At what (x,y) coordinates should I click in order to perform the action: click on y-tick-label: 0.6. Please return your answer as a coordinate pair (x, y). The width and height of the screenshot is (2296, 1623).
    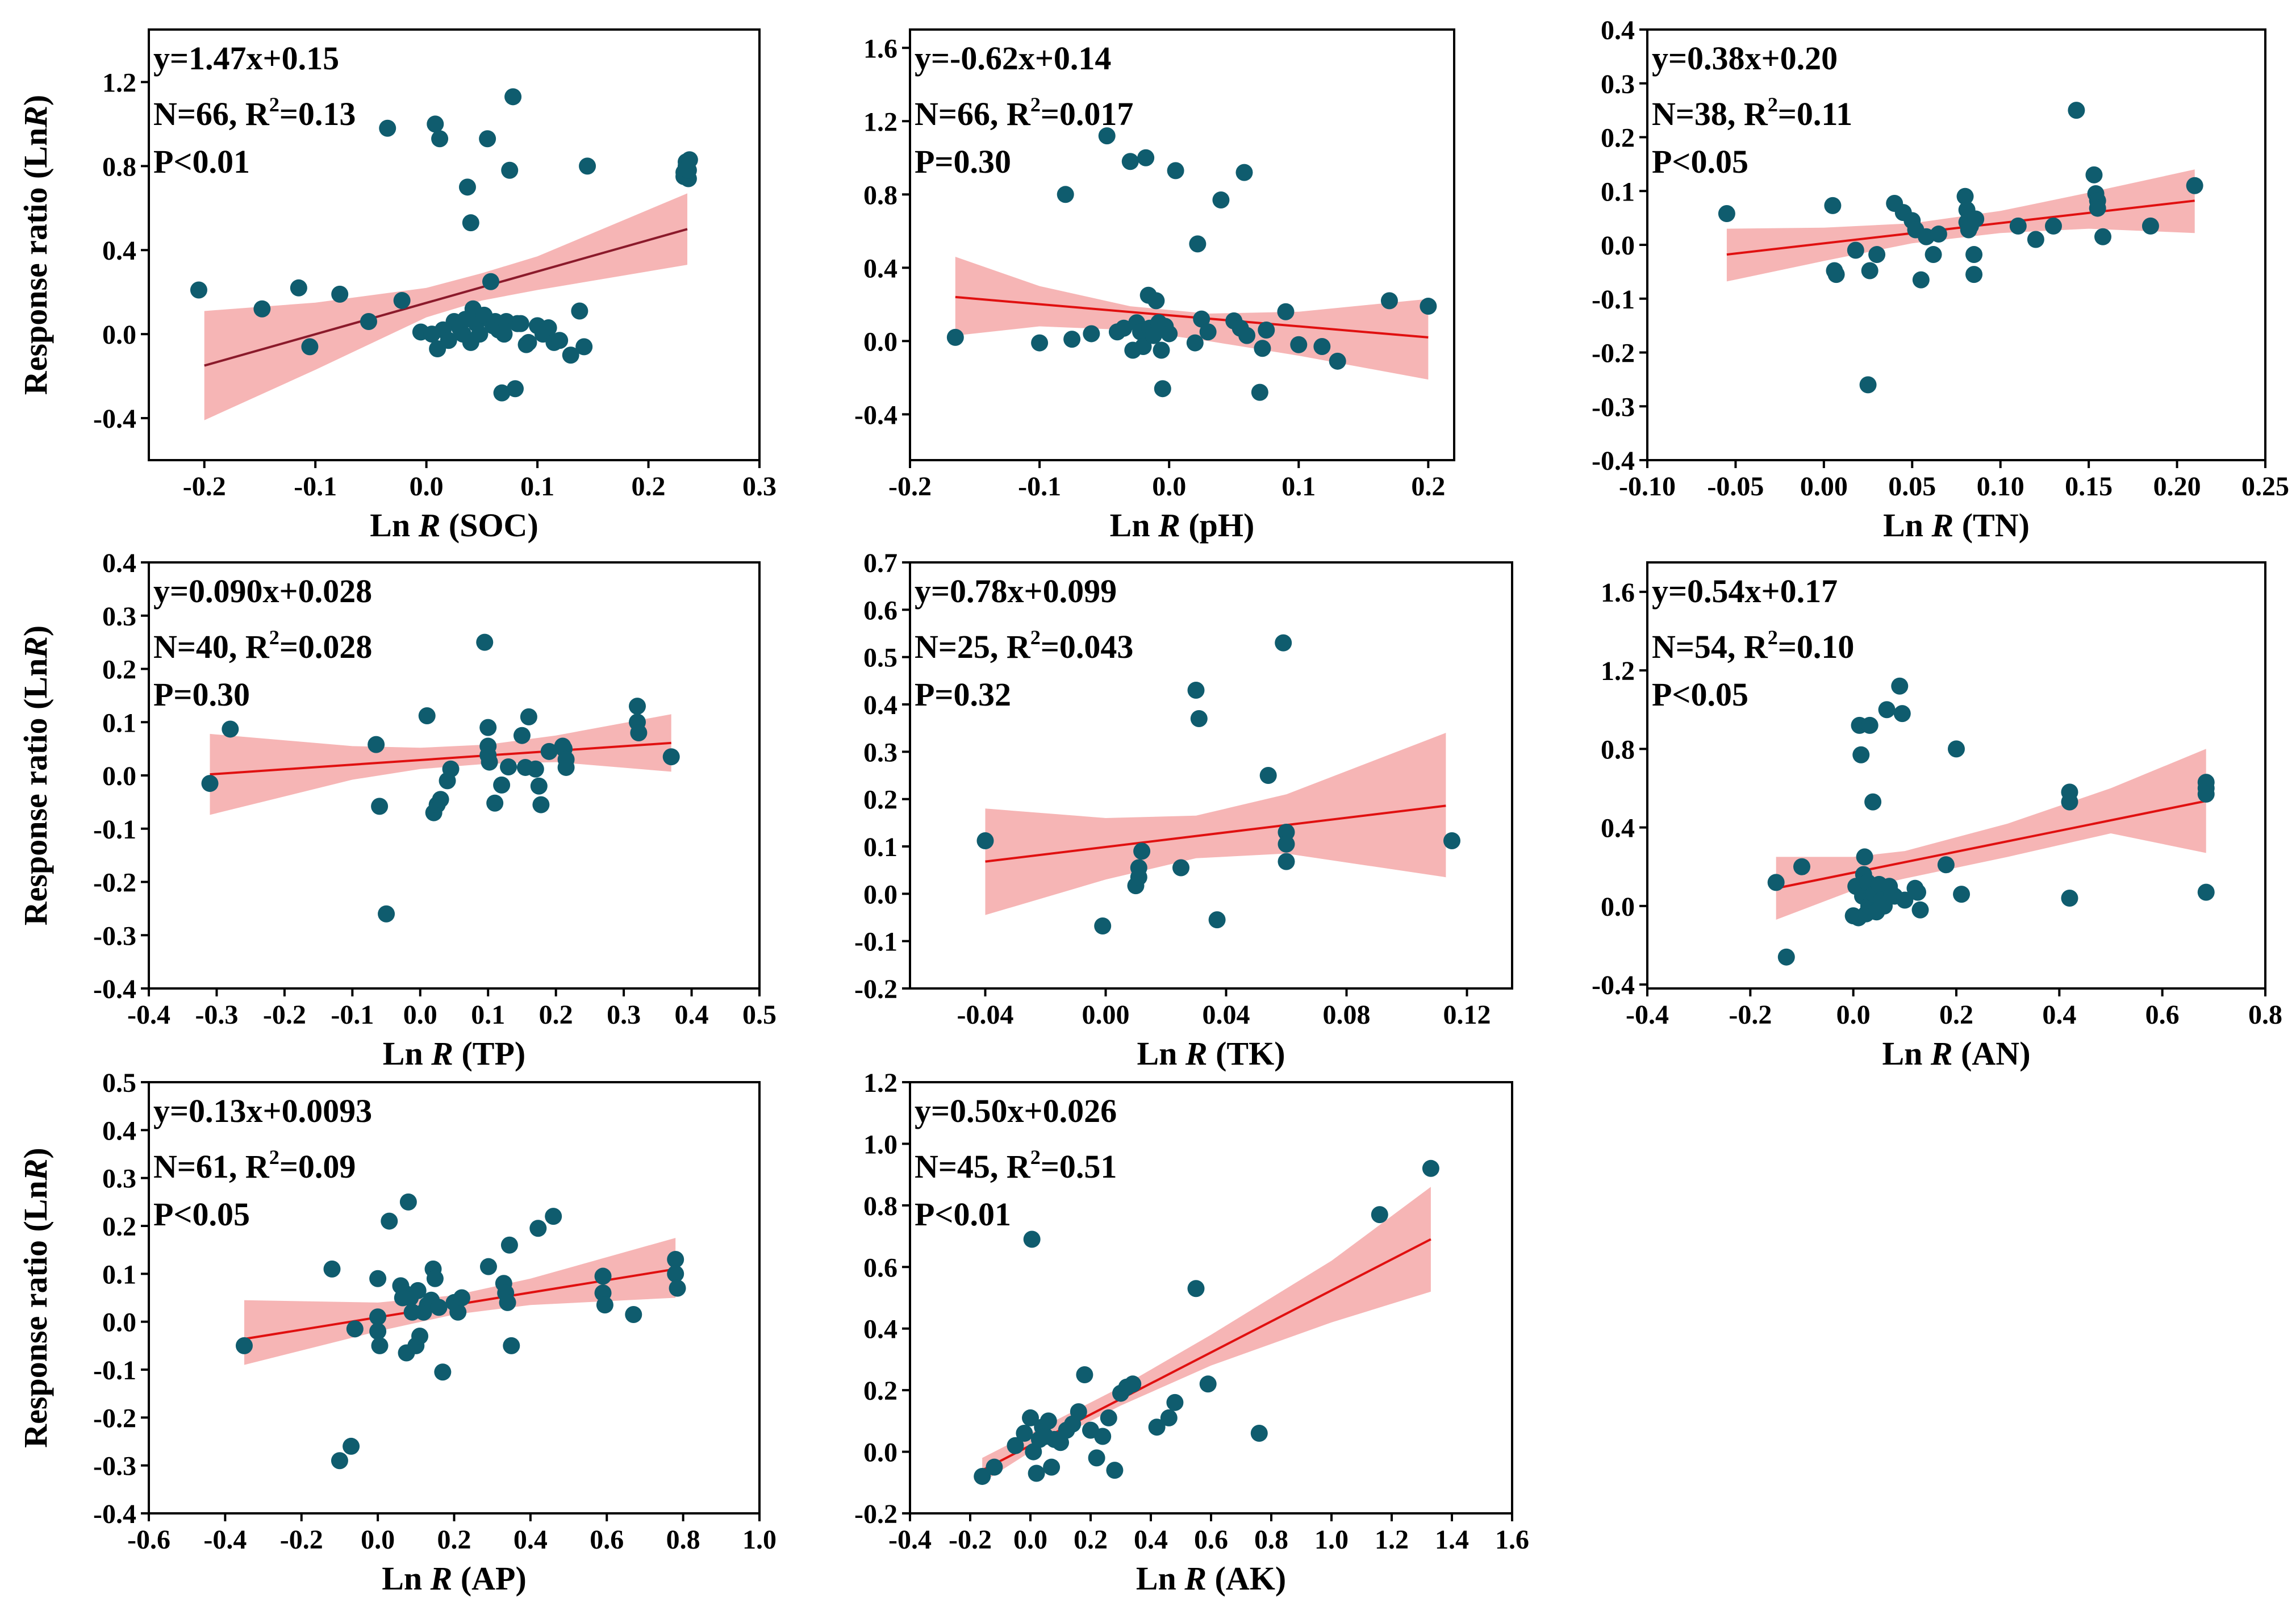
    Looking at the image, I should click on (880, 610).